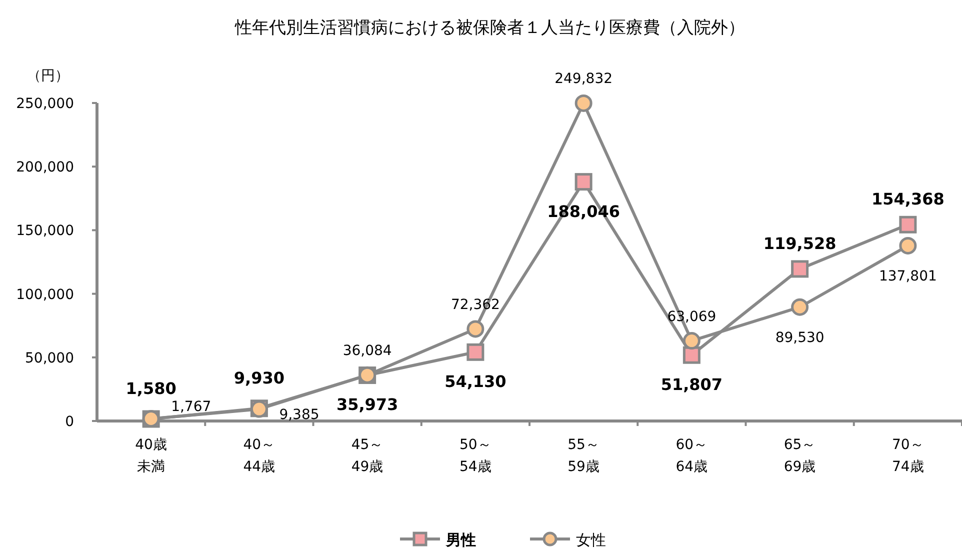 The width and height of the screenshot is (962, 549). What do you see at coordinates (49, 358) in the screenshot?
I see `y-tick-label: 50,000` at bounding box center [49, 358].